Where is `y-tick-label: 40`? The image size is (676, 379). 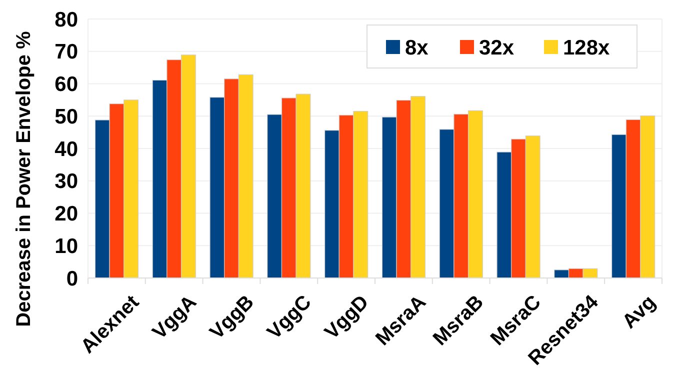
y-tick-label: 40 is located at coordinates (66, 149).